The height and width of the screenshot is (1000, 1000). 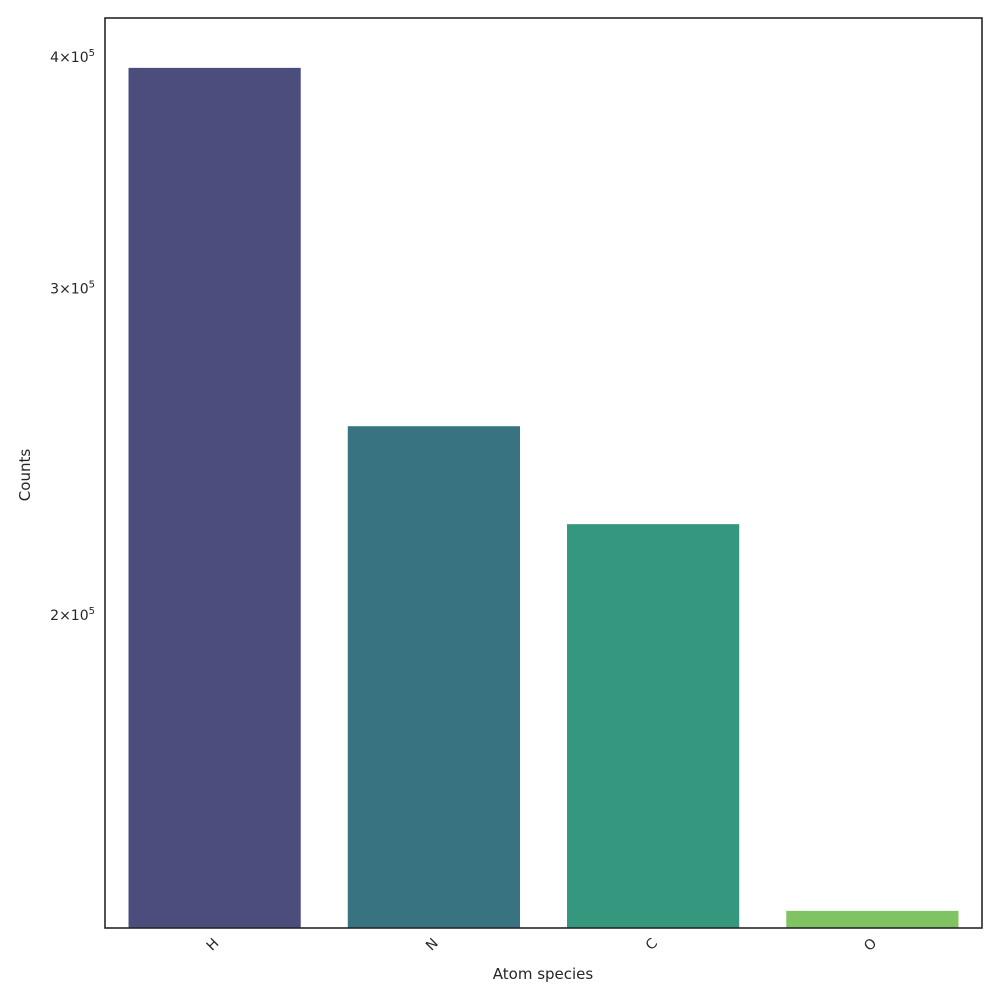 What do you see at coordinates (652, 944) in the screenshot?
I see `x-tick-label-c: C` at bounding box center [652, 944].